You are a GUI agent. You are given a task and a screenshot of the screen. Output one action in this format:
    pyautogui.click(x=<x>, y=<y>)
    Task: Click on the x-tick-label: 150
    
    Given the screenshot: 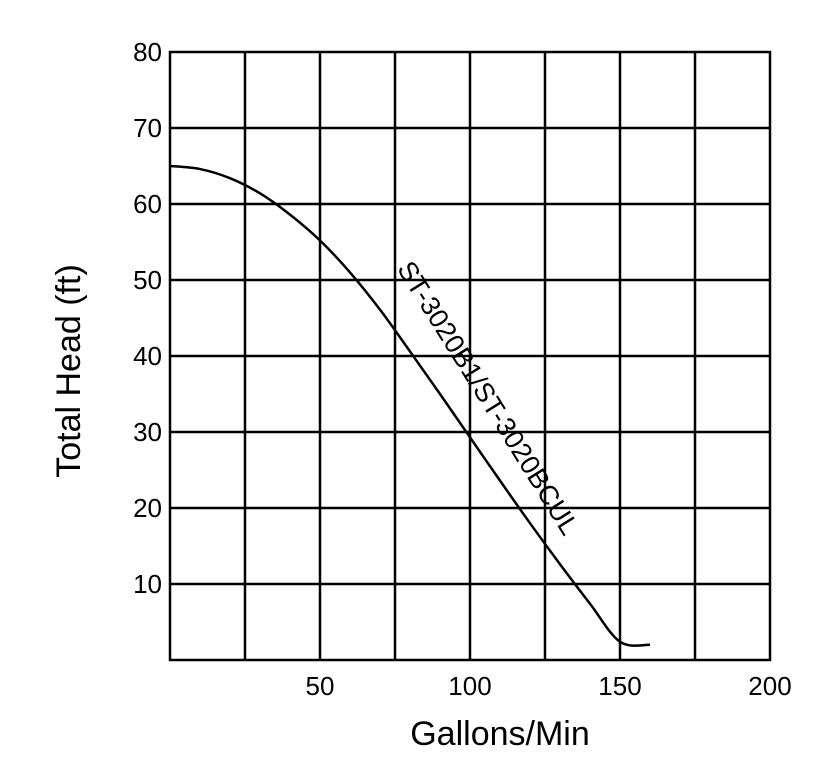 What is the action you would take?
    pyautogui.click(x=619, y=686)
    